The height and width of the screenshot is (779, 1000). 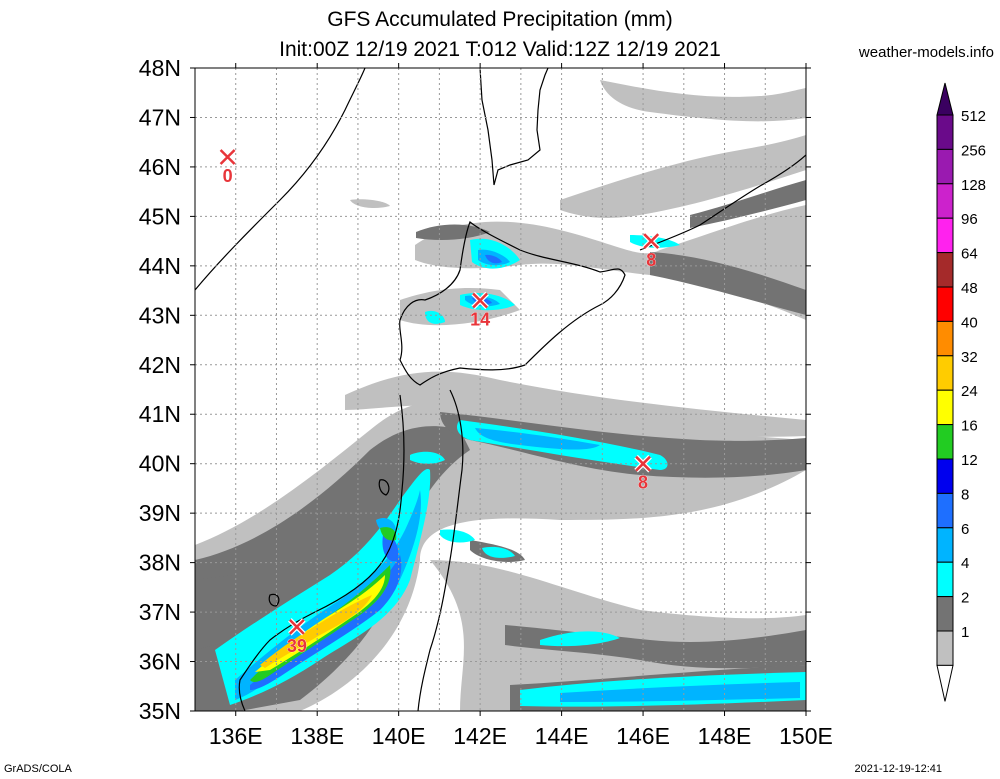 What do you see at coordinates (160, 68) in the screenshot?
I see `lat-label: 48N` at bounding box center [160, 68].